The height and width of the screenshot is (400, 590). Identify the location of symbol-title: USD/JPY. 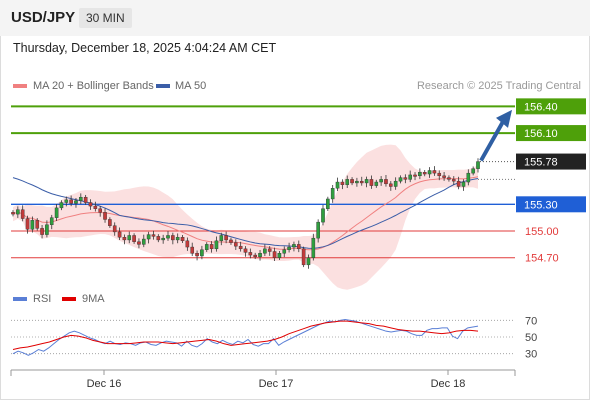
(43, 17).